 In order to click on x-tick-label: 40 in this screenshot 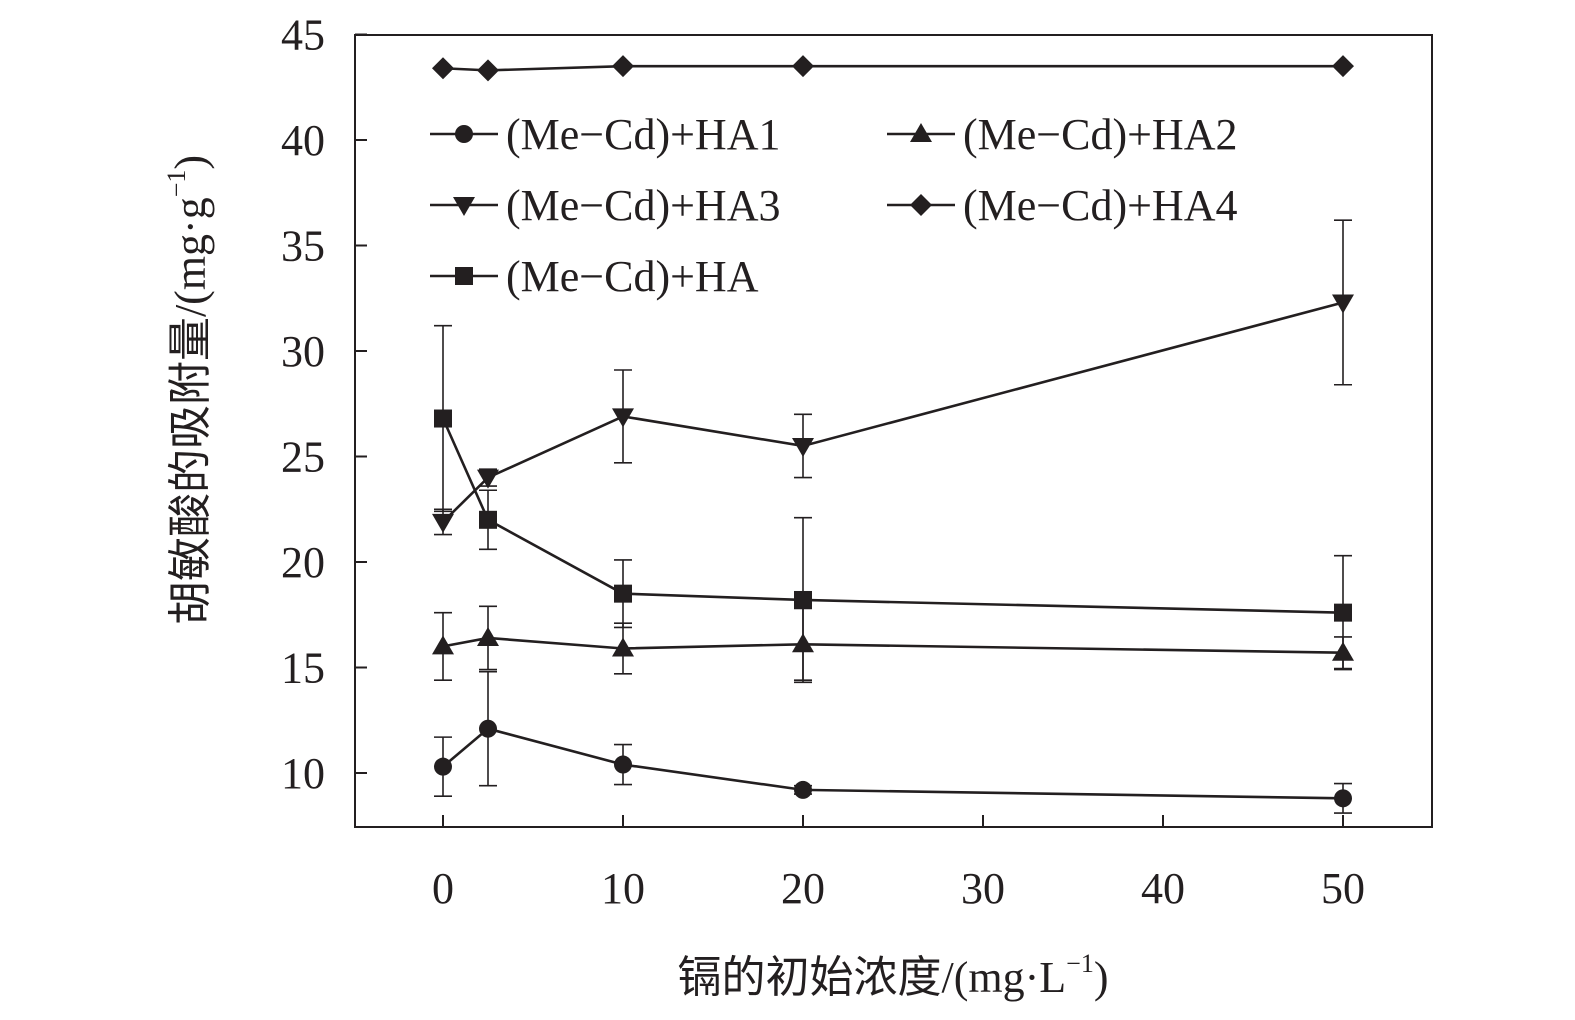, I will do `click(1163, 888)`.